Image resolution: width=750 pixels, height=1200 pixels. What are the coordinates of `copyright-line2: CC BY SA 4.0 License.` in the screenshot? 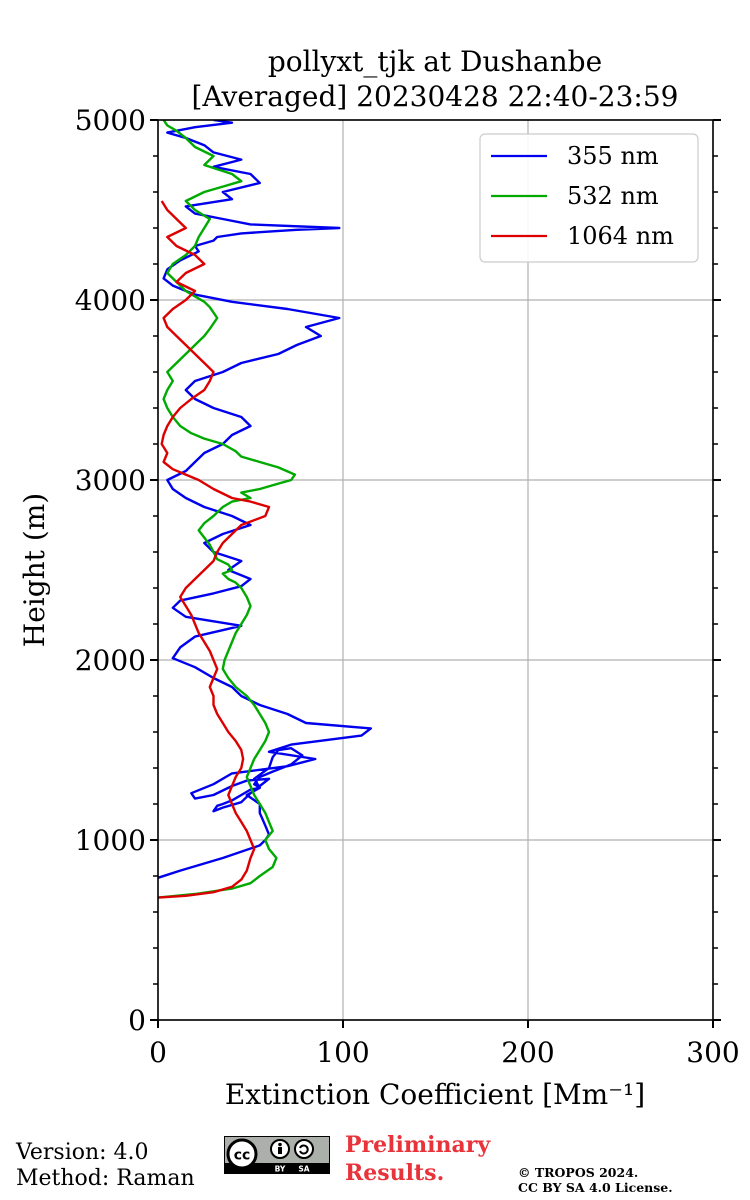 It's located at (595, 1187).